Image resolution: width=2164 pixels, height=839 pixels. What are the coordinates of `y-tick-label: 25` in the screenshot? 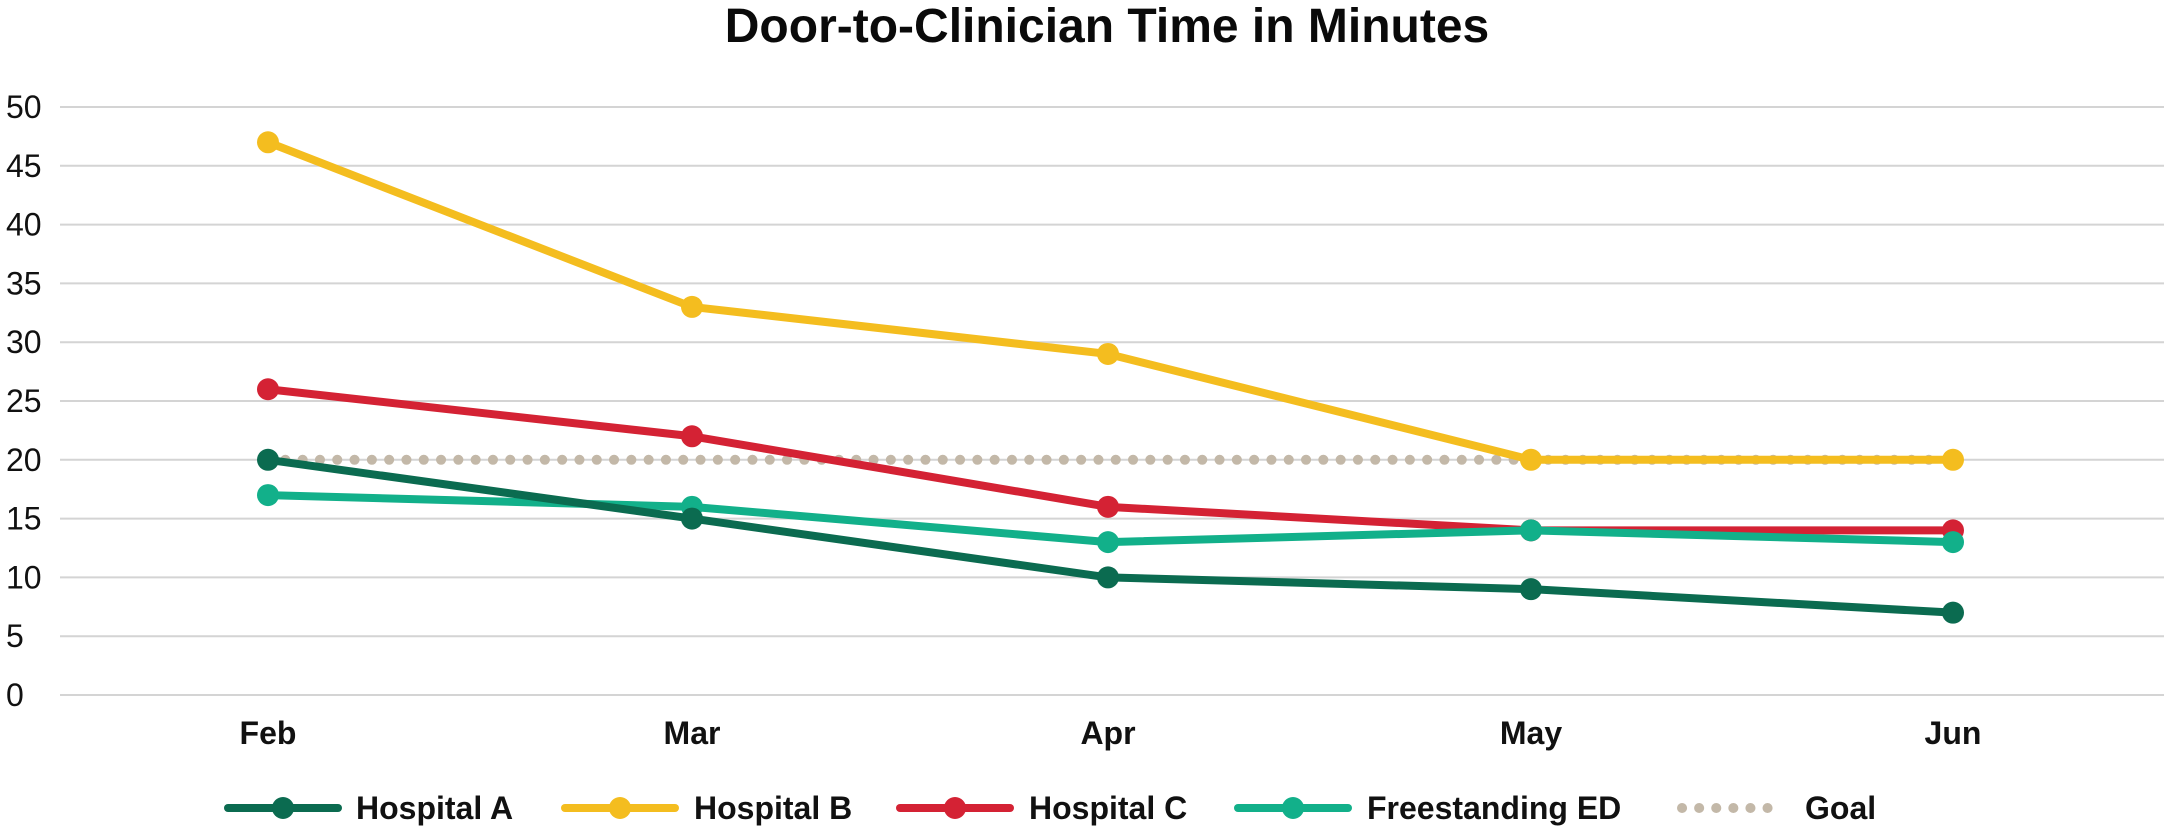 It's located at (24, 401).